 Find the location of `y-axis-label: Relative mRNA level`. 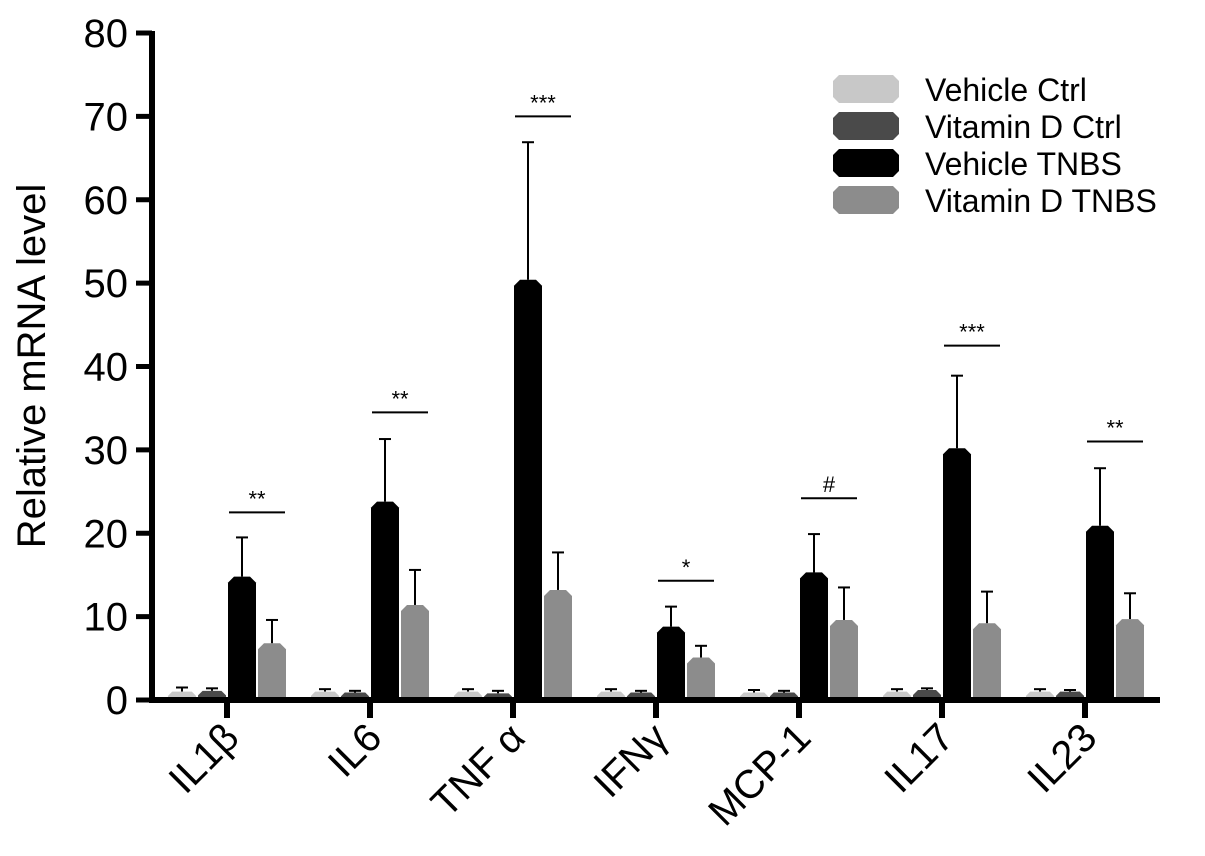

y-axis-label: Relative mRNA level is located at coordinates (32, 366).